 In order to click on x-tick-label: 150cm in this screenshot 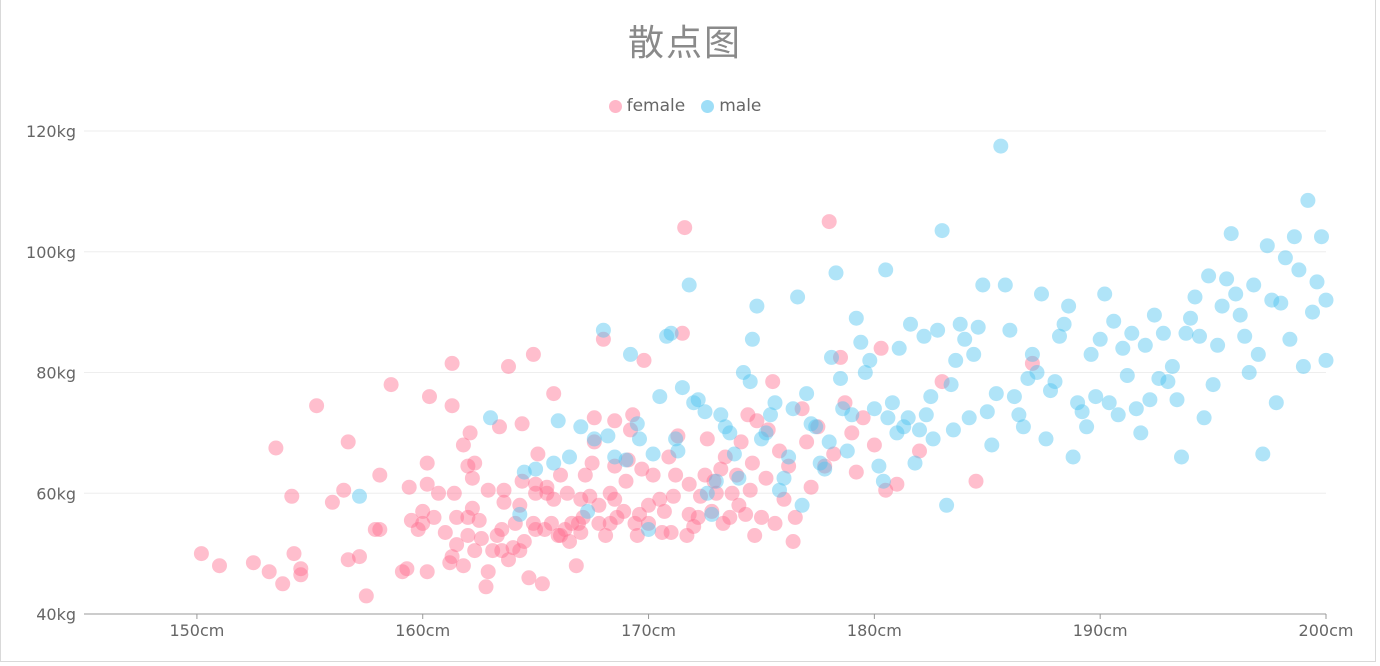, I will do `click(196, 630)`.